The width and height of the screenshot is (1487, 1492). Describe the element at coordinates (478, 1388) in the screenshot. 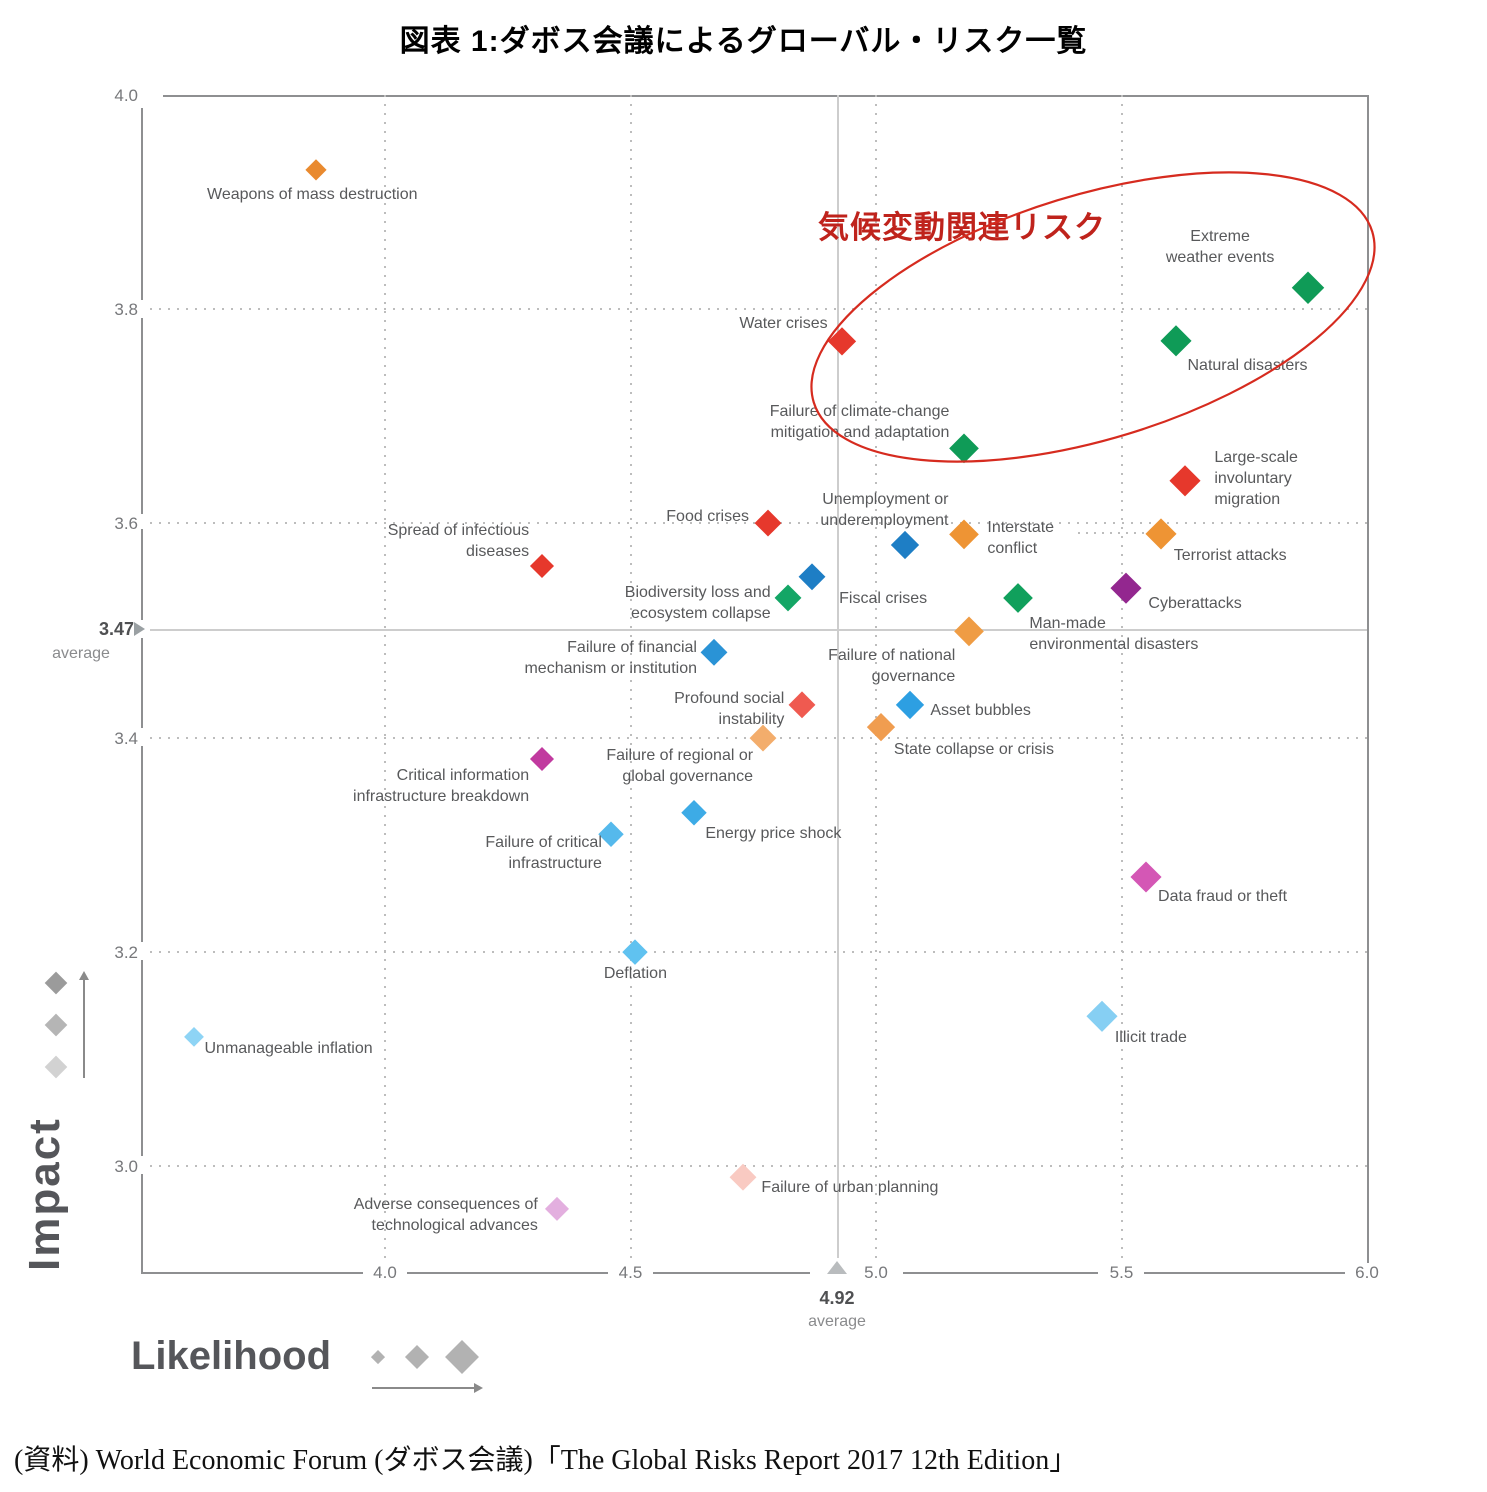

I see `likelihood-arrow-right-icon` at that location.